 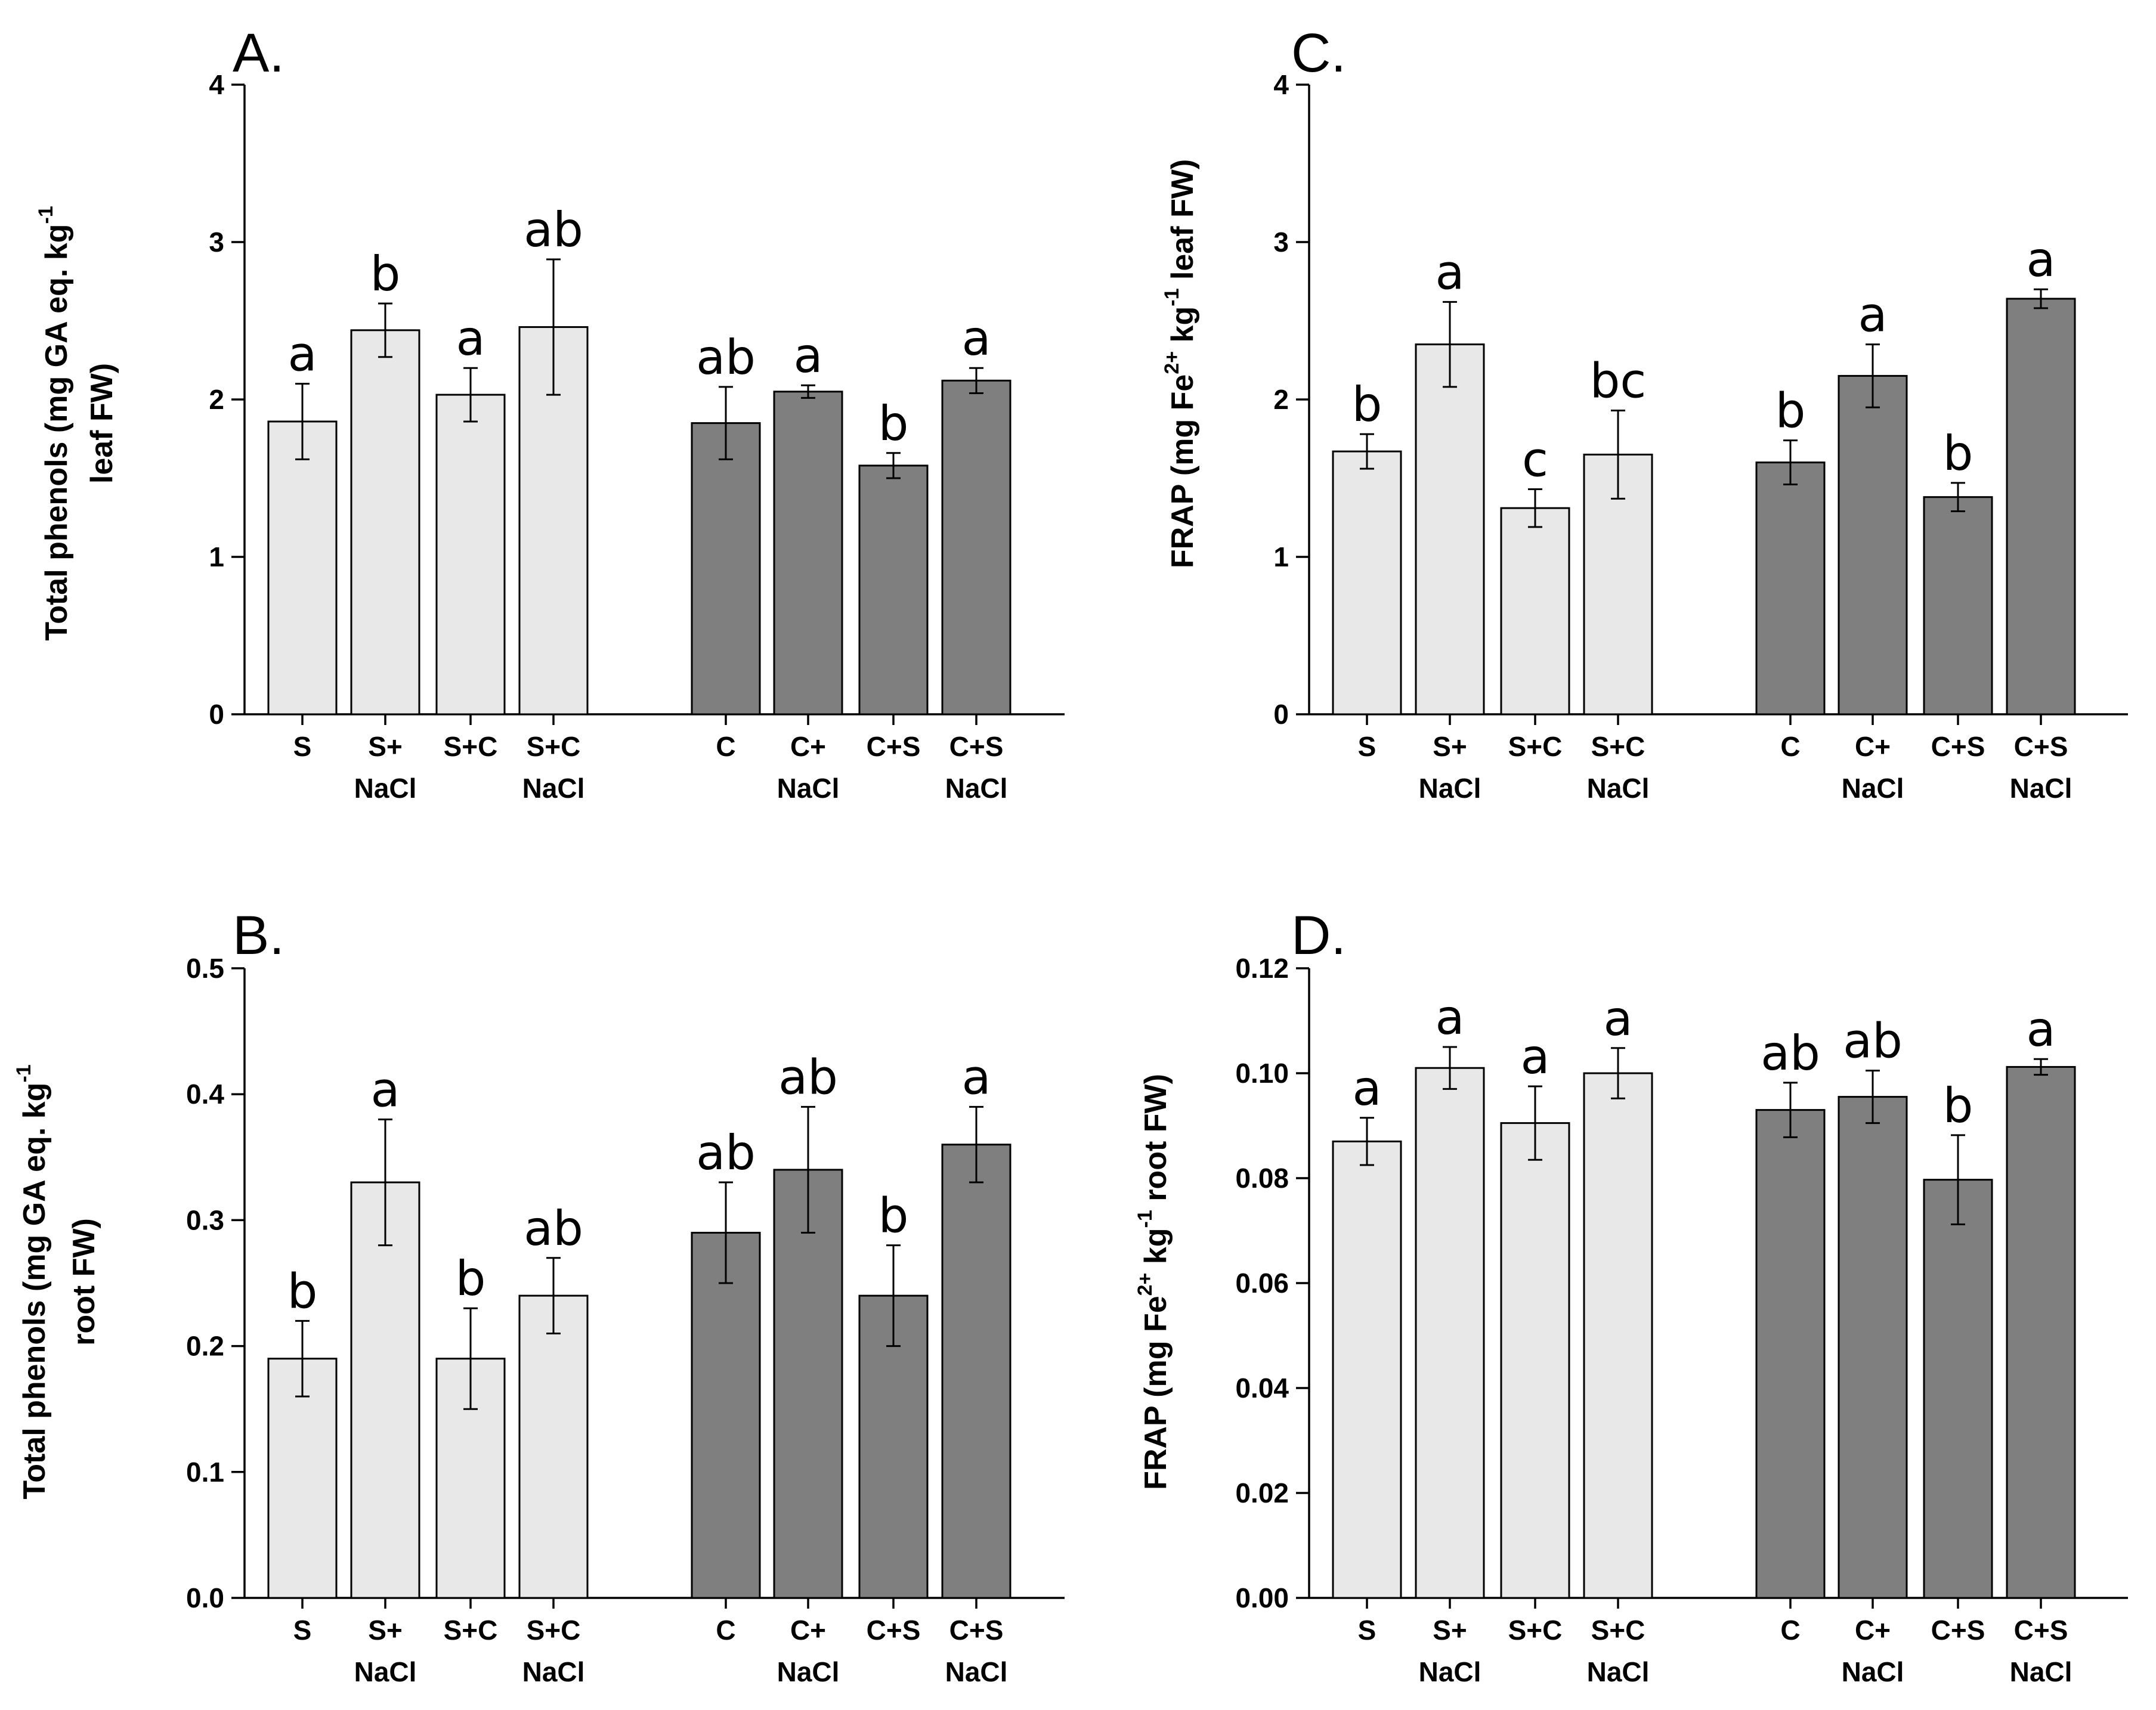 I want to click on y-axis-label-text-2: kg, so click(x=1156, y=1250).